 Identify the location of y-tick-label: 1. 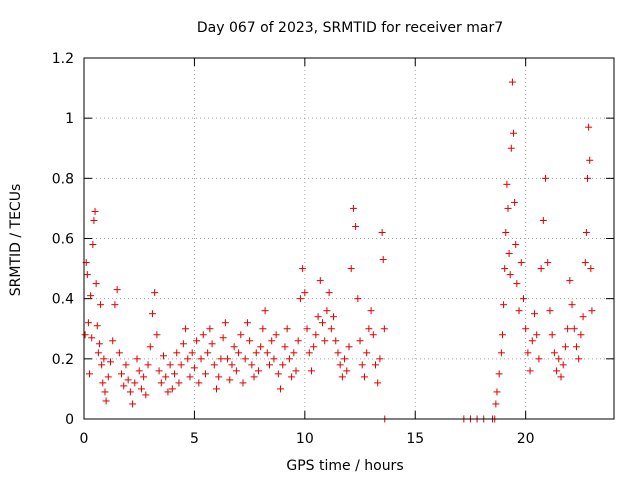
(69, 119).